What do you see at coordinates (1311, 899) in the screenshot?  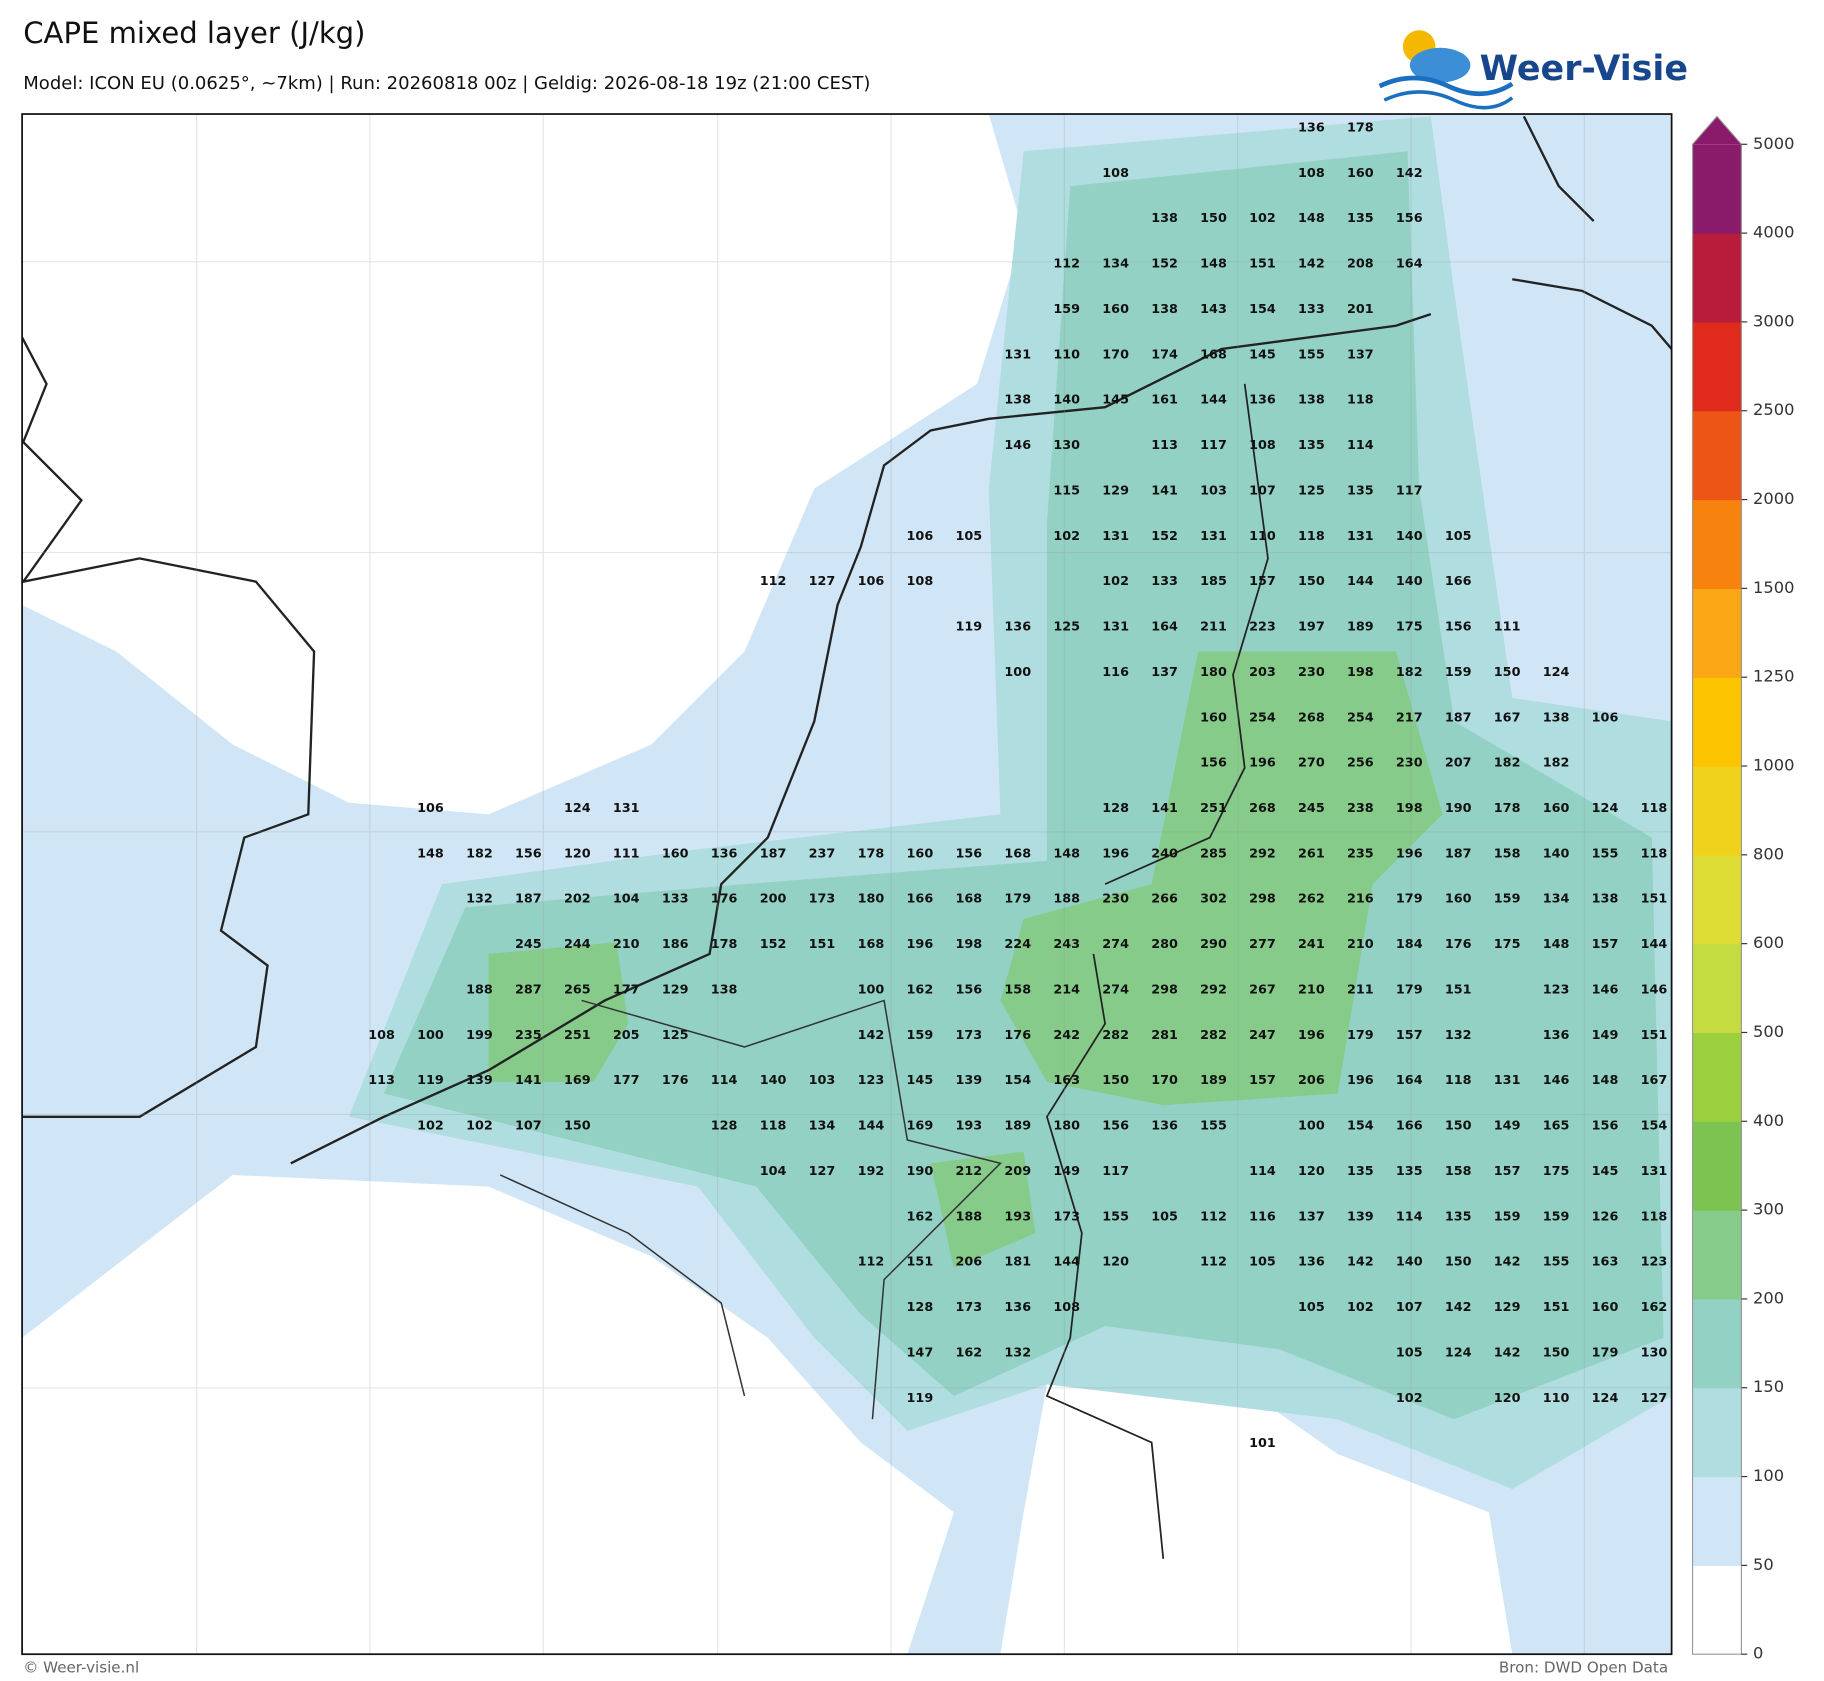 I see `cape-value: 262` at bounding box center [1311, 899].